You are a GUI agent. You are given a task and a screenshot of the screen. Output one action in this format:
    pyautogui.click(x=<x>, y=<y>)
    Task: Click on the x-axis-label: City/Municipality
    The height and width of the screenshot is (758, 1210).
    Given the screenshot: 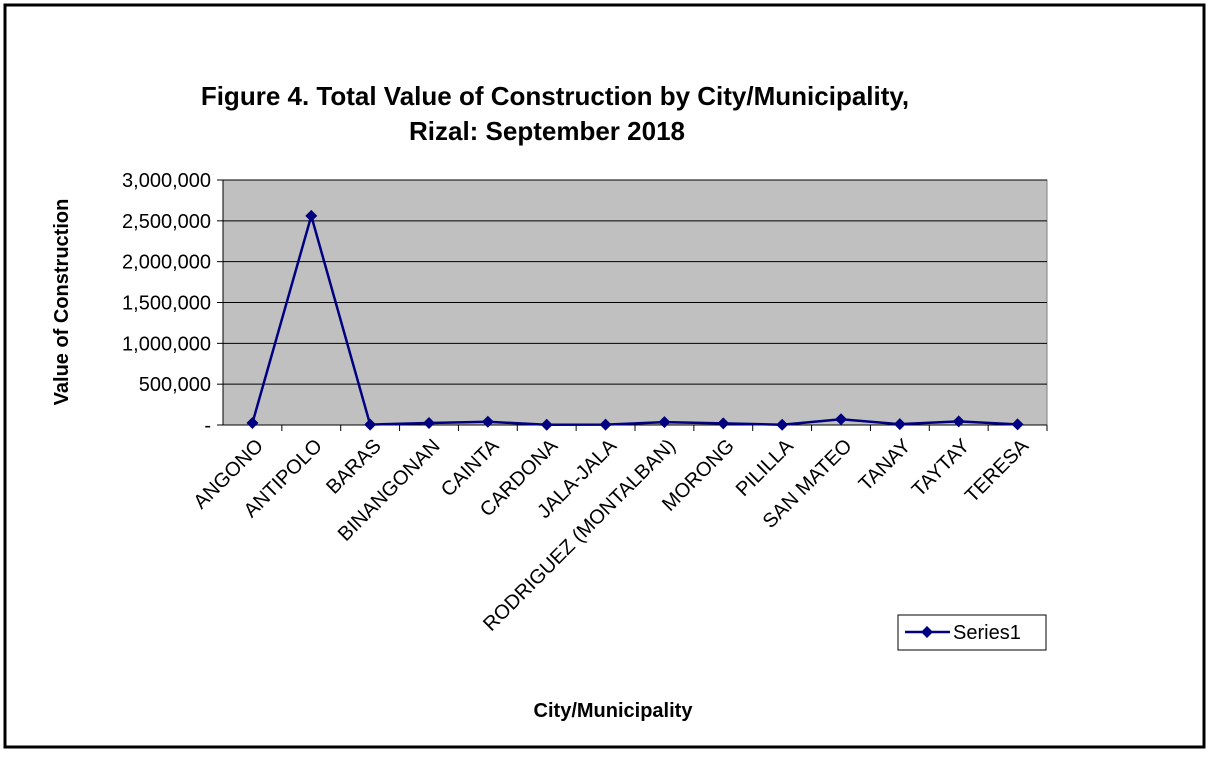 What is the action you would take?
    pyautogui.click(x=614, y=711)
    